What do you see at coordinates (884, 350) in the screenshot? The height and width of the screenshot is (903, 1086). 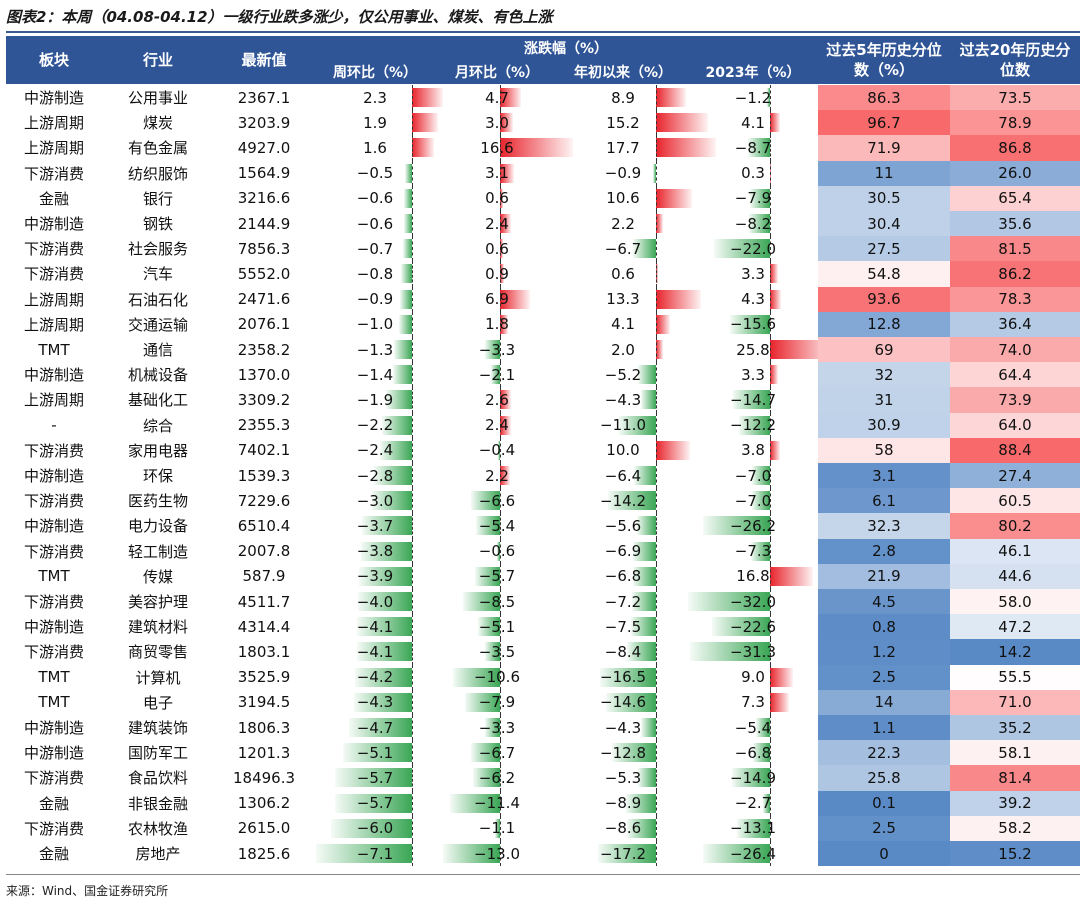 I see `pct5-cell: 69` at bounding box center [884, 350].